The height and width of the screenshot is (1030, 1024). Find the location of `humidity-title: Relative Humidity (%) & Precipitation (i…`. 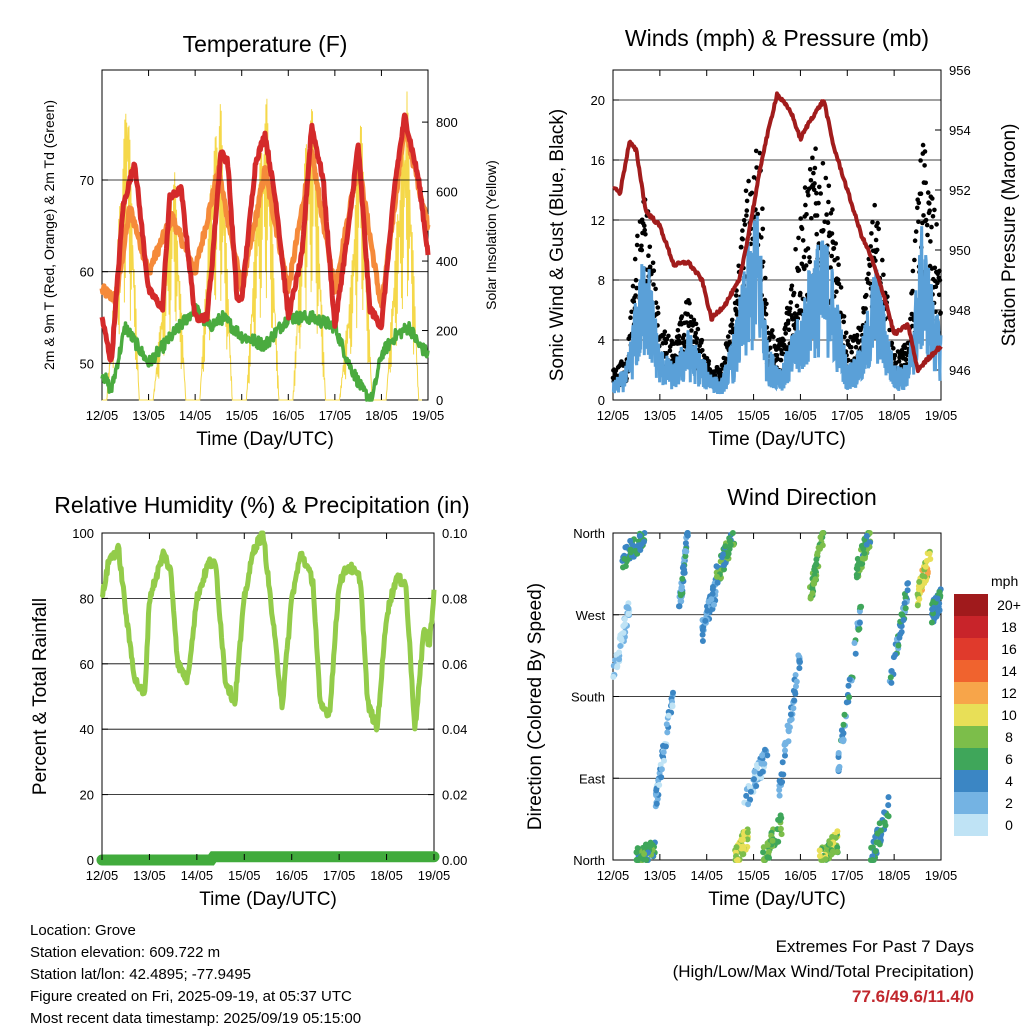

humidity-title: Relative Humidity (%) & Precipitation (i… is located at coordinates (261, 505).